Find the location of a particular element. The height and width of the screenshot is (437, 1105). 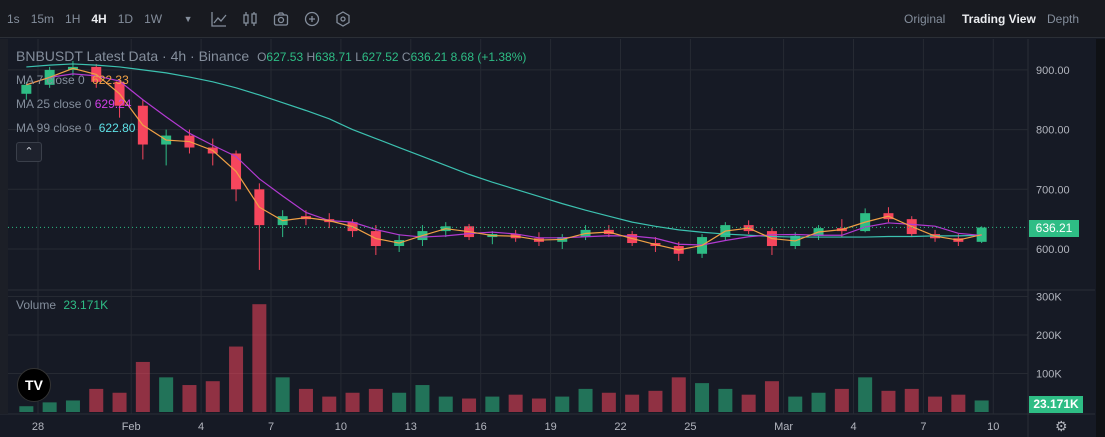

ma7-label: MA 7 close 0 is located at coordinates (50, 80).